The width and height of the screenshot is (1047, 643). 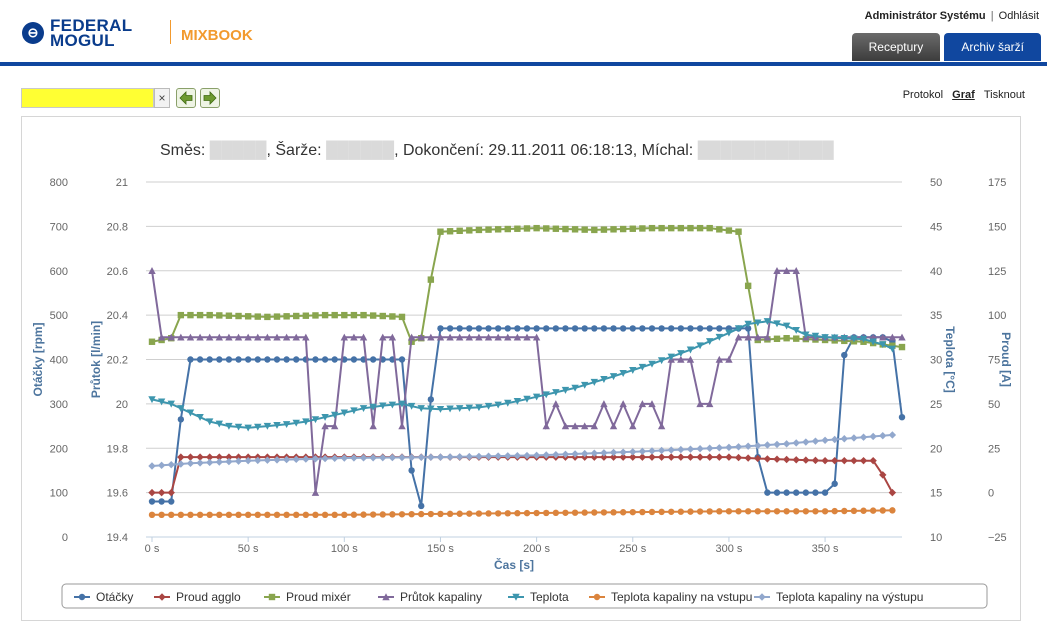 I want to click on federal-mogul-logo: ⊖ FEDERAL MOGUL, so click(x=77, y=33).